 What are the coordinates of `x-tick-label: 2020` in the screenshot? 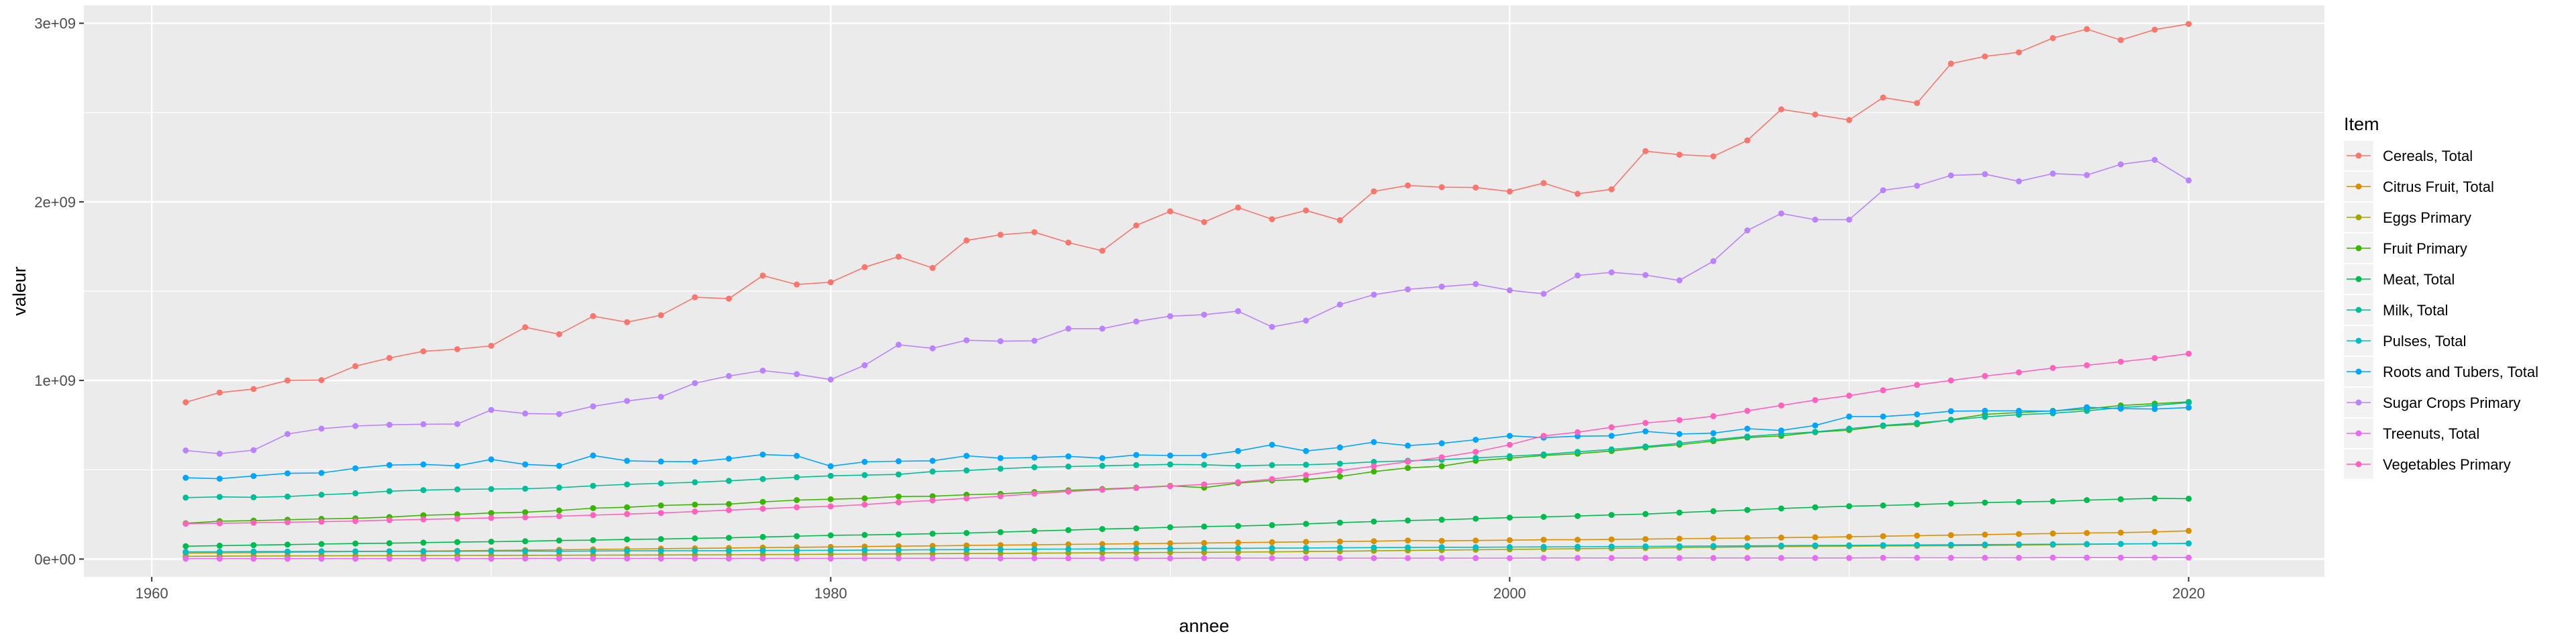 It's located at (2188, 593).